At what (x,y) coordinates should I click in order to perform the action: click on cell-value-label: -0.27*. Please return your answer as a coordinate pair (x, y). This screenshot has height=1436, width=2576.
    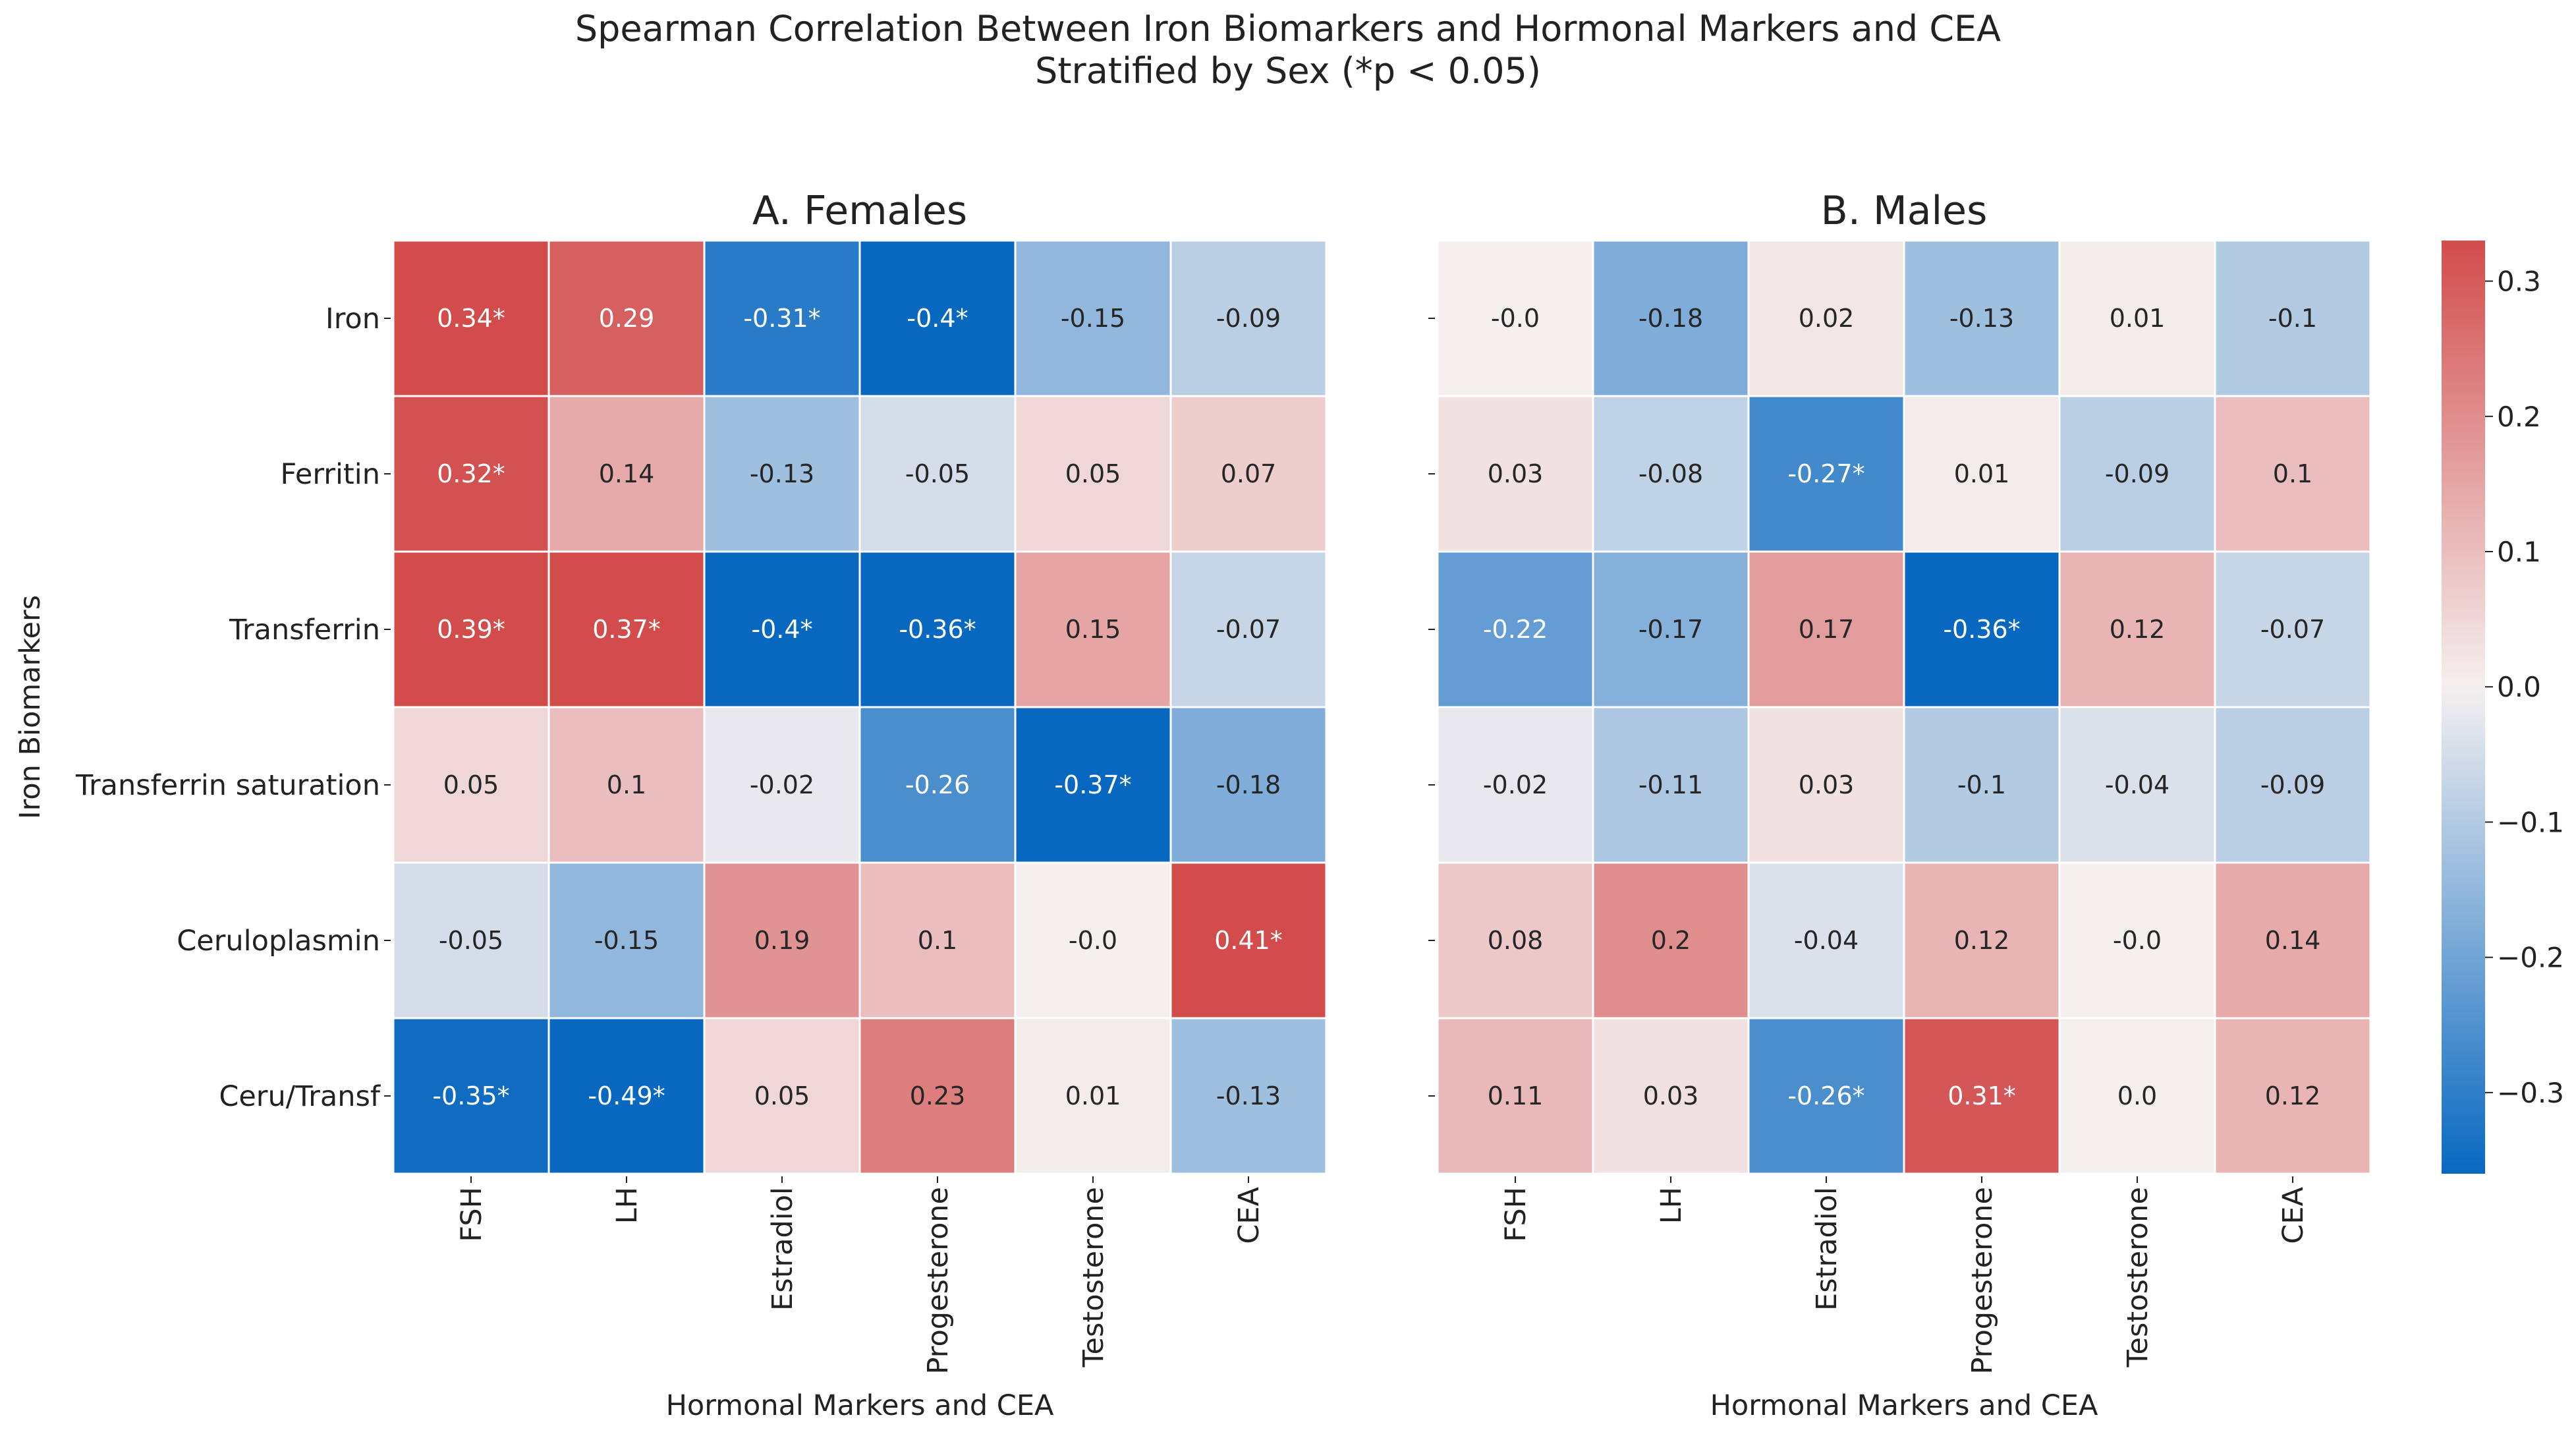
    Looking at the image, I should click on (1825, 473).